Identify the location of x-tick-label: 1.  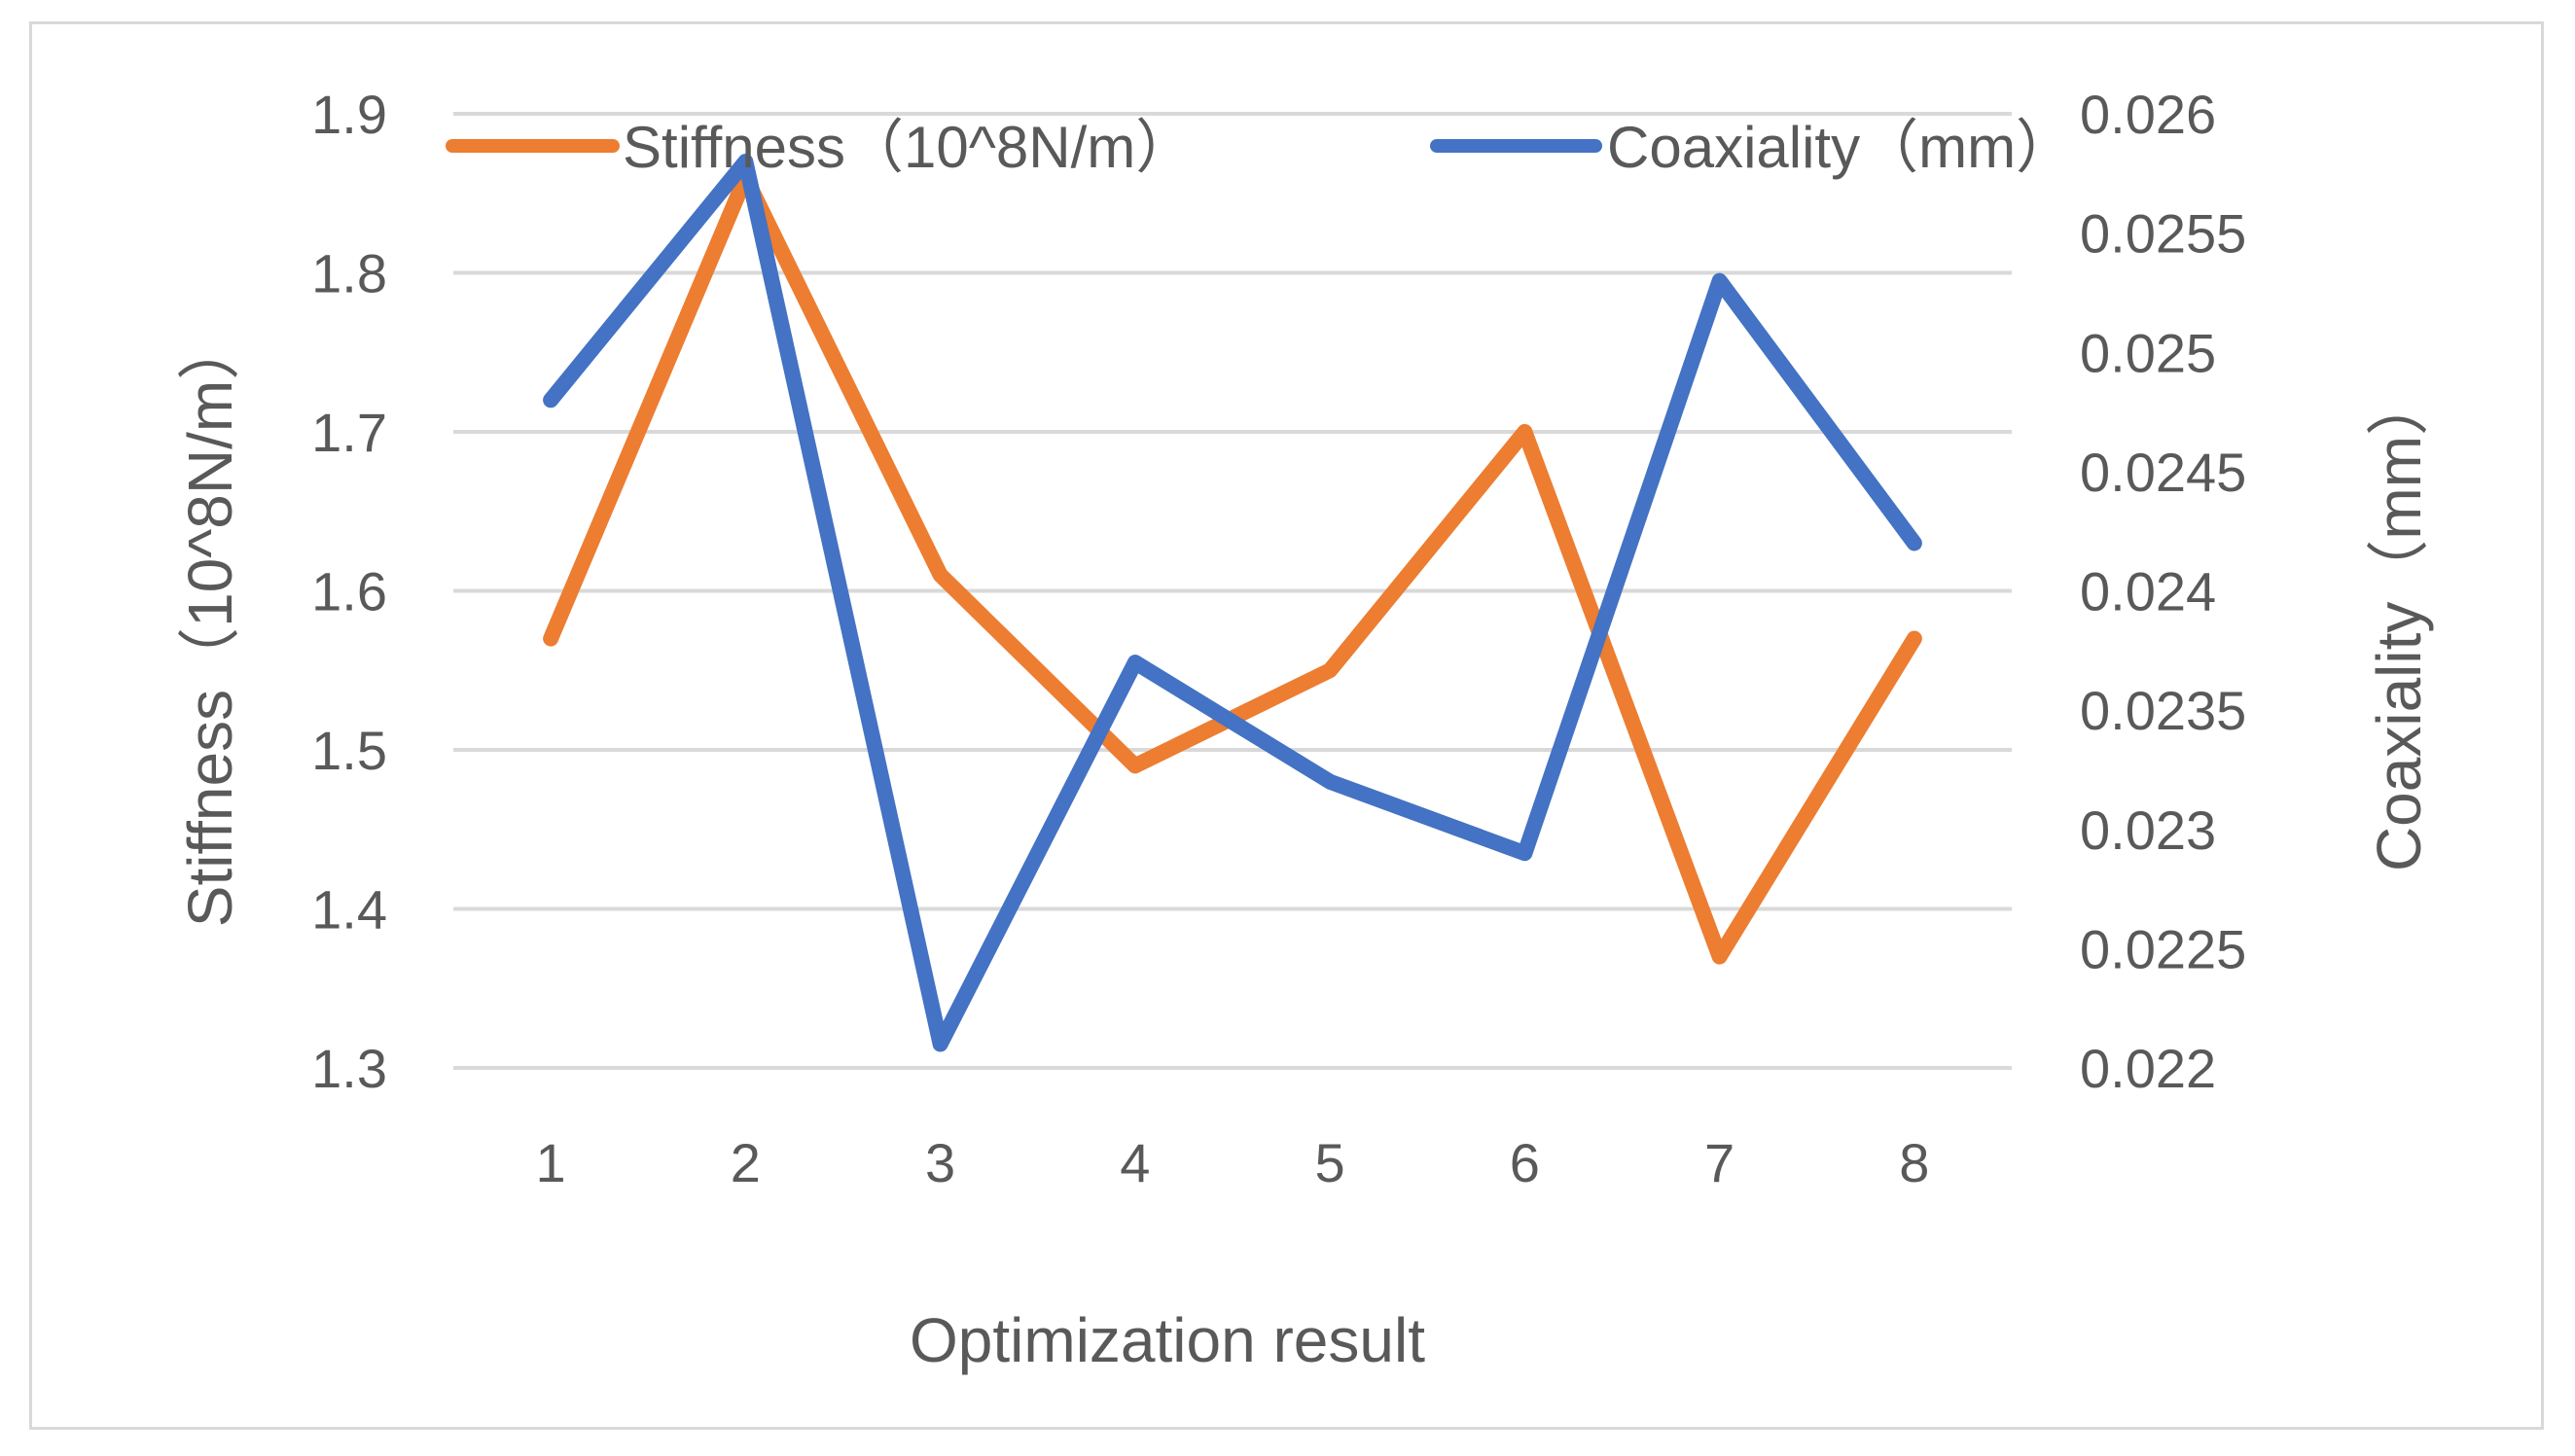
(551, 1162).